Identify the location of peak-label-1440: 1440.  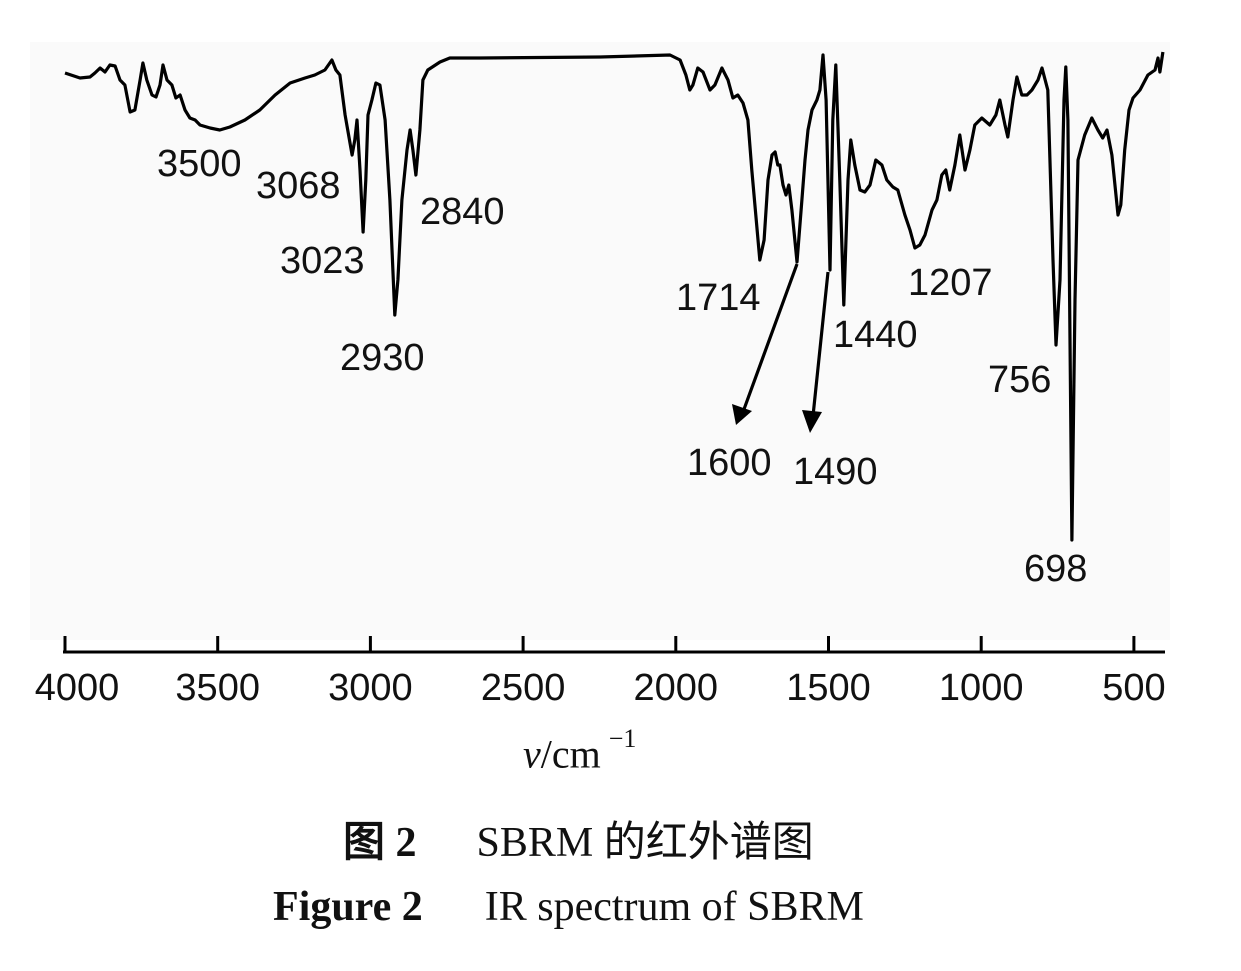
(875, 335).